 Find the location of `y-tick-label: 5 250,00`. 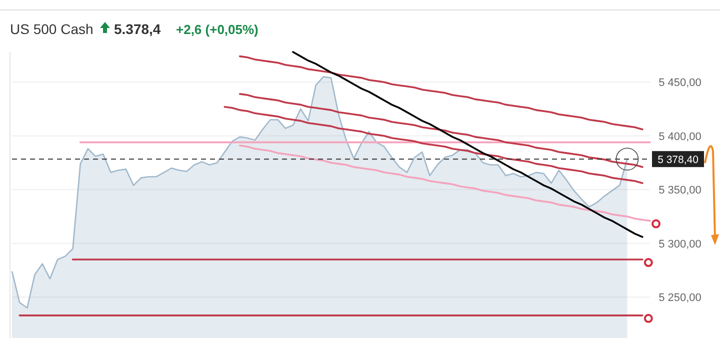

y-tick-label: 5 250,00 is located at coordinates (680, 298).